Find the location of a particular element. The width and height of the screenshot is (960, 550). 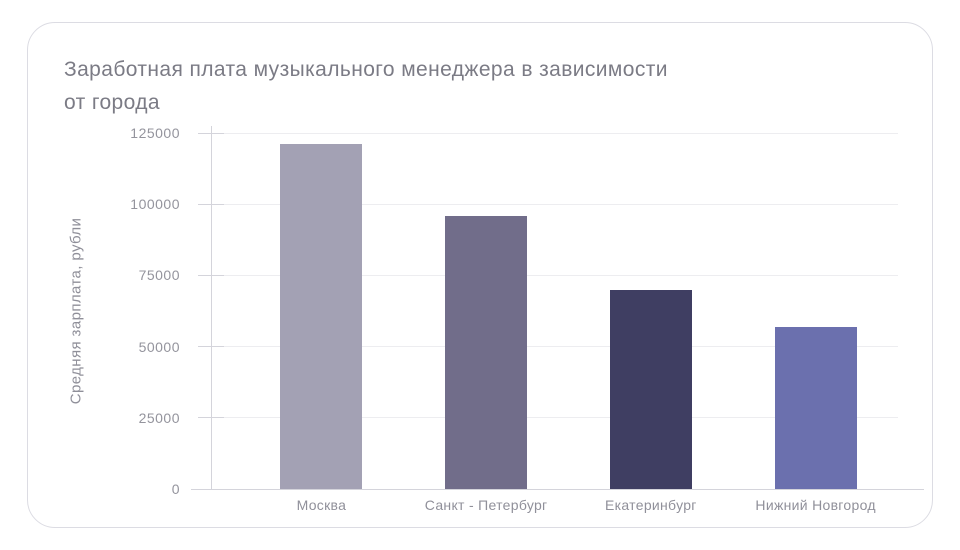

y-tick-label-25000: 25000 is located at coordinates (159, 417).